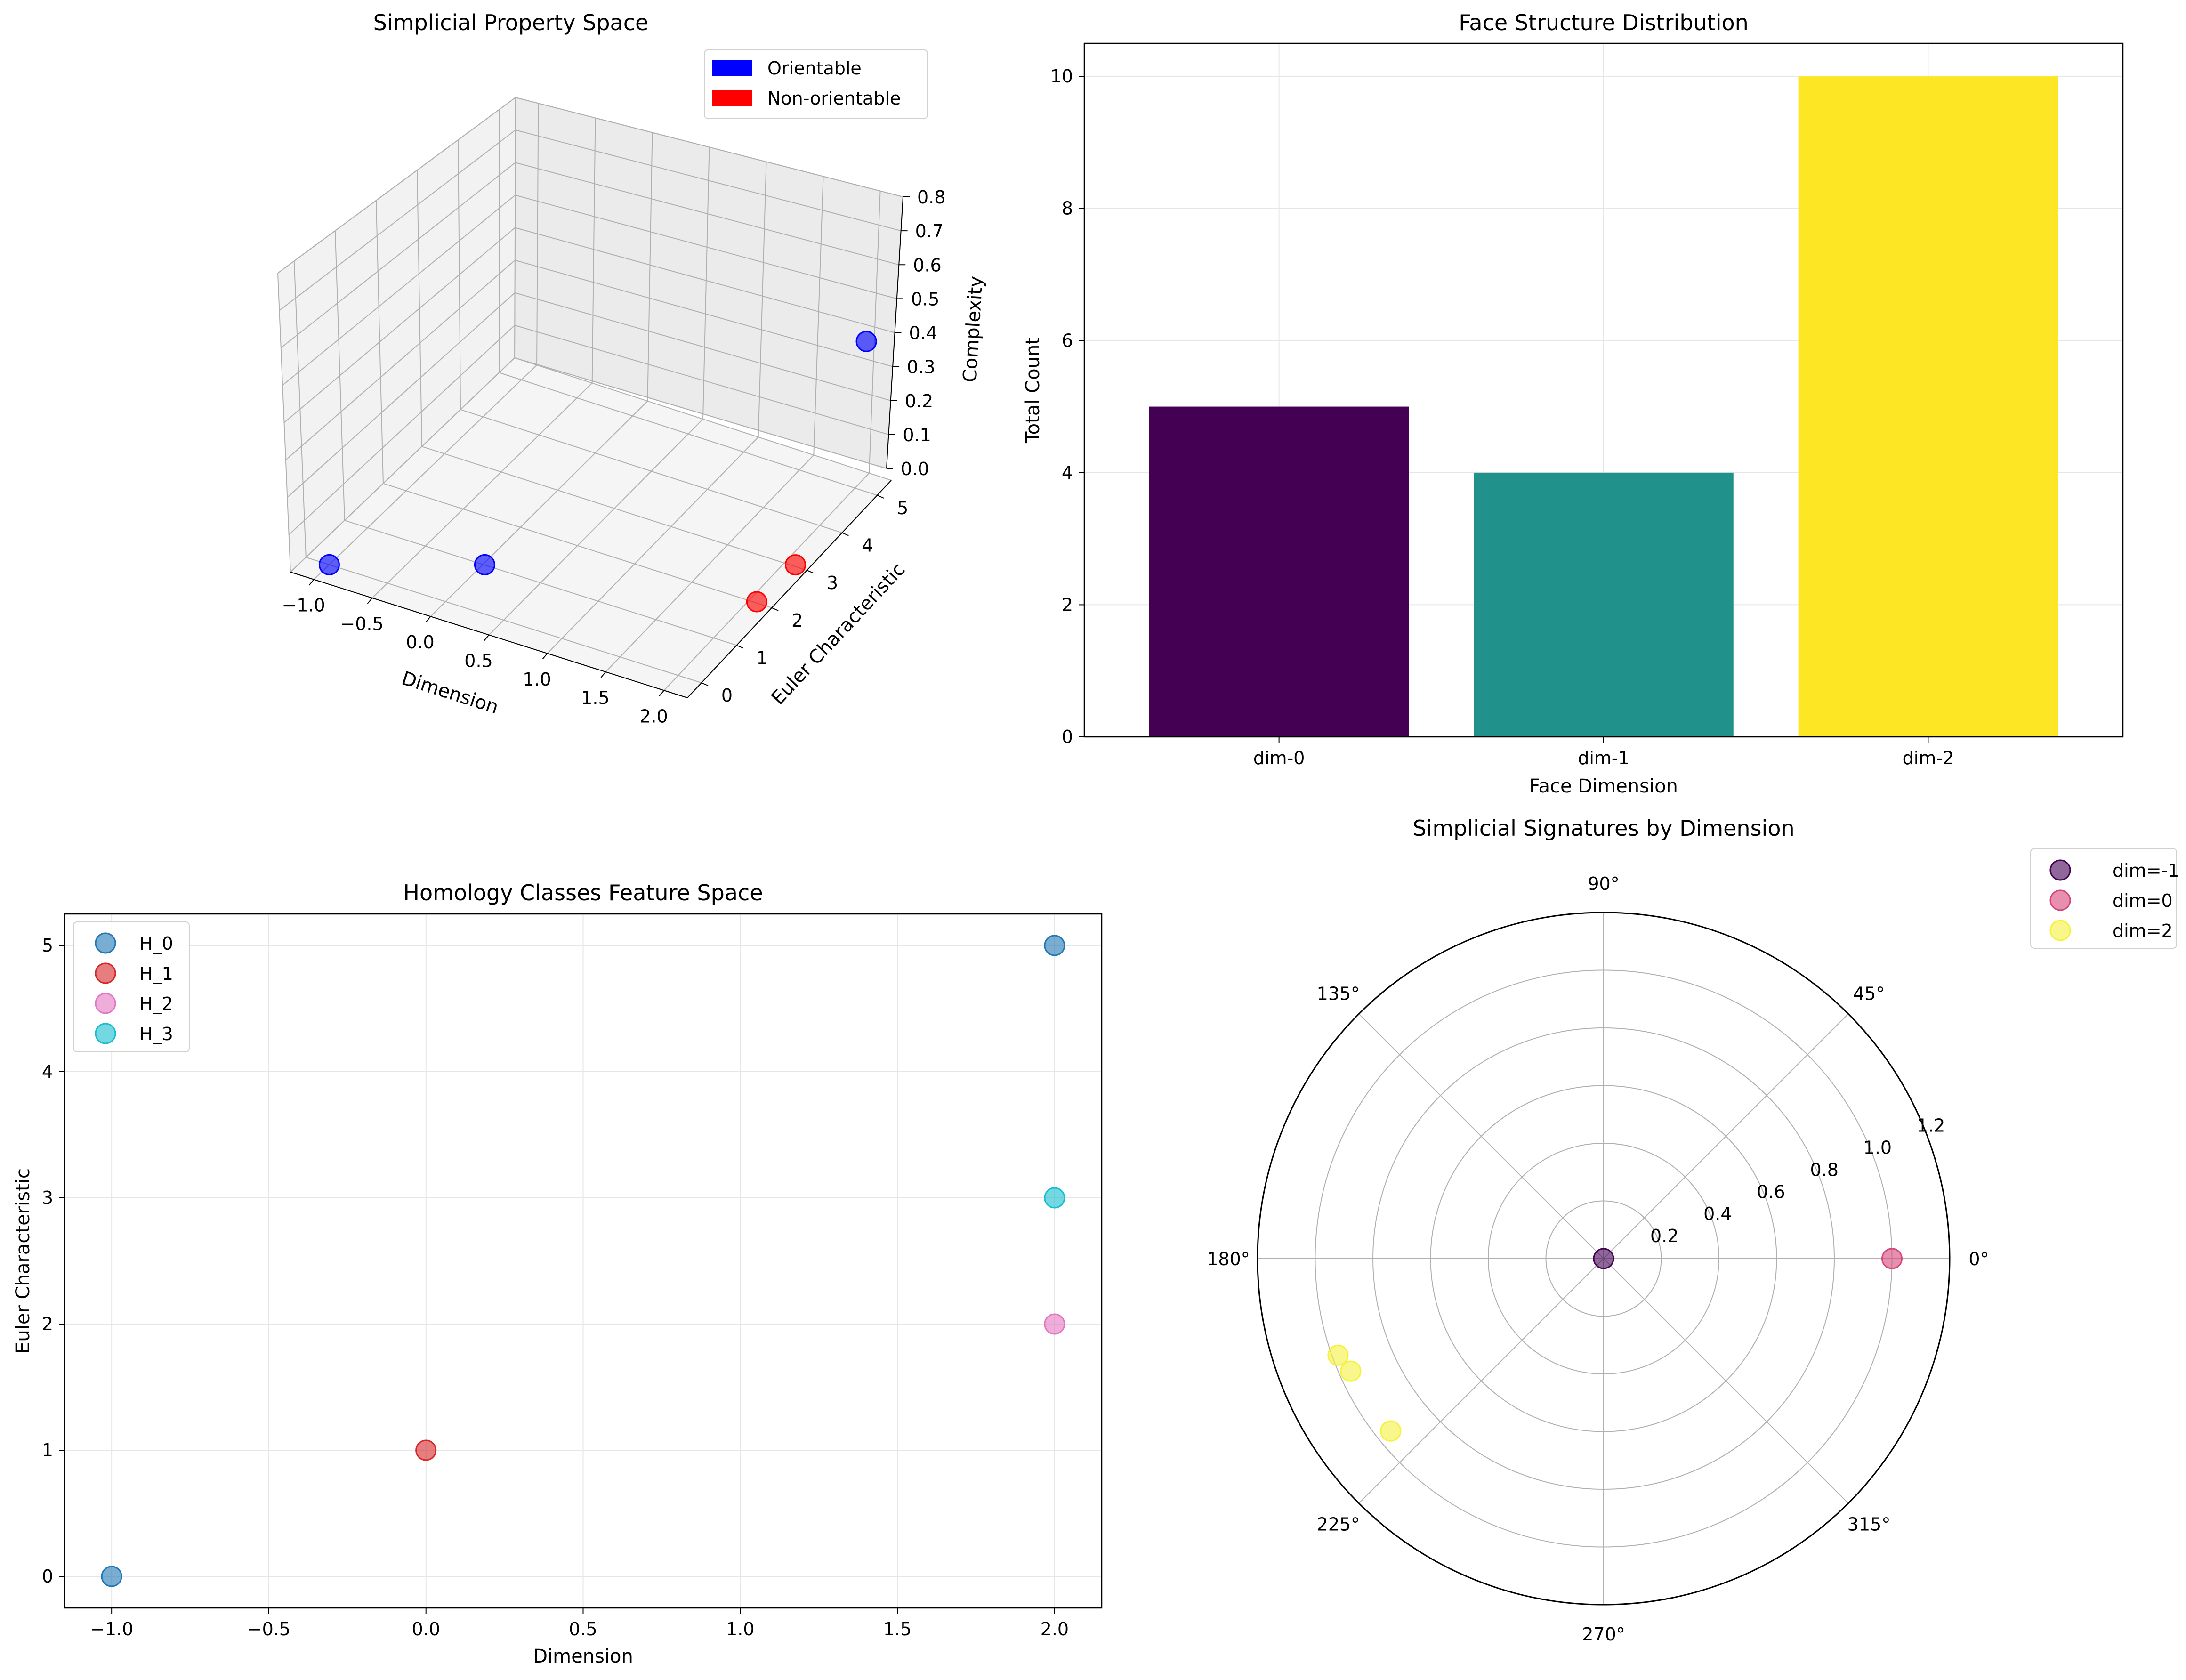 This screenshot has height=1680, width=2186. Describe the element at coordinates (1603, 786) in the screenshot. I see `x-axis-label: Face Dimension` at that location.